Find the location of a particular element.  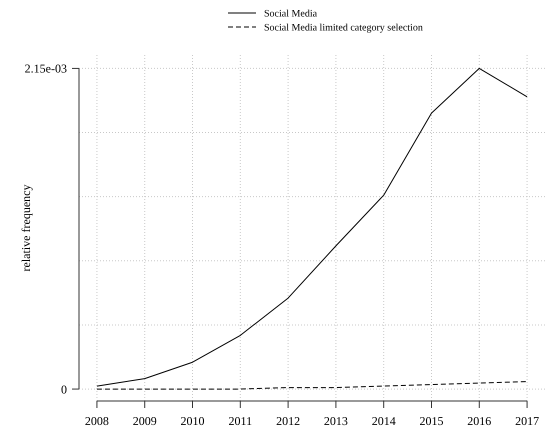

legend-label: Social Media limited category selection is located at coordinates (343, 28).